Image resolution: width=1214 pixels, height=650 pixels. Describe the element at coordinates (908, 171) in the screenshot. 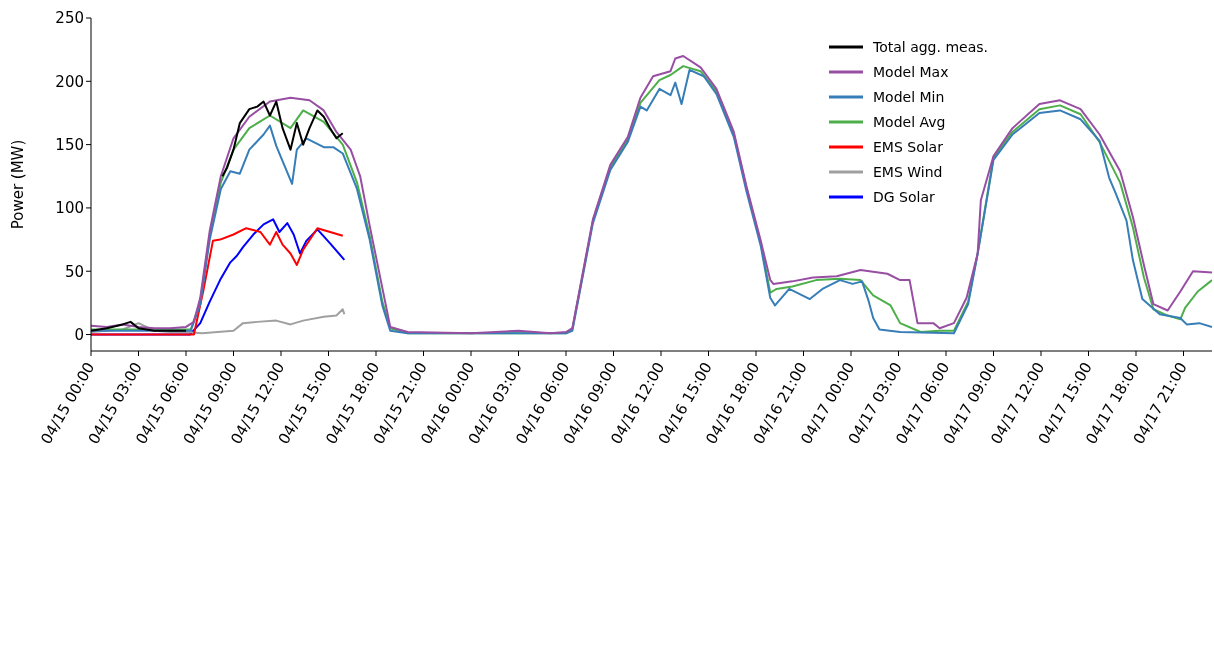

I see `legend-label: EMS Wind` at that location.